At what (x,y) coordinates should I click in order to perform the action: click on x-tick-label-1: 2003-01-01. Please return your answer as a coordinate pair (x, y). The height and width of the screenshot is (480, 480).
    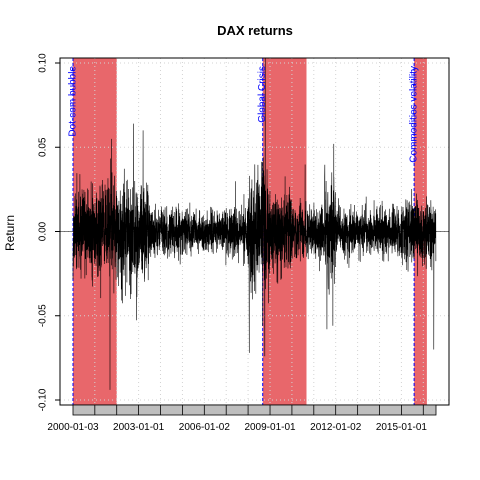
    Looking at the image, I should click on (139, 427).